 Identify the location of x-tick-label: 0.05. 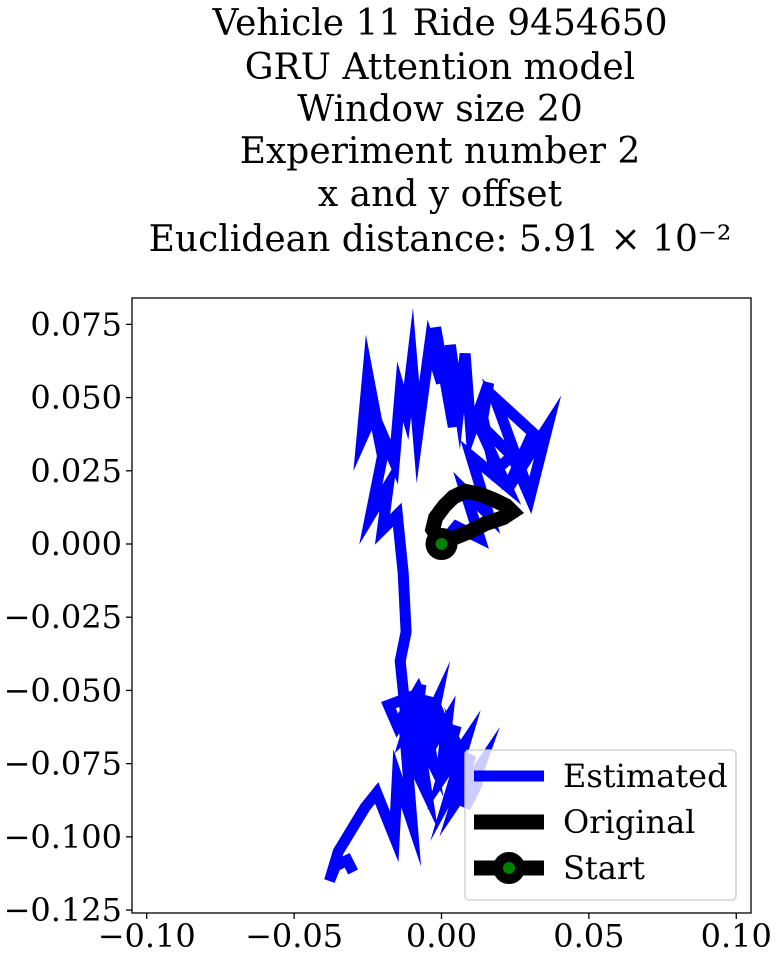
(588, 936).